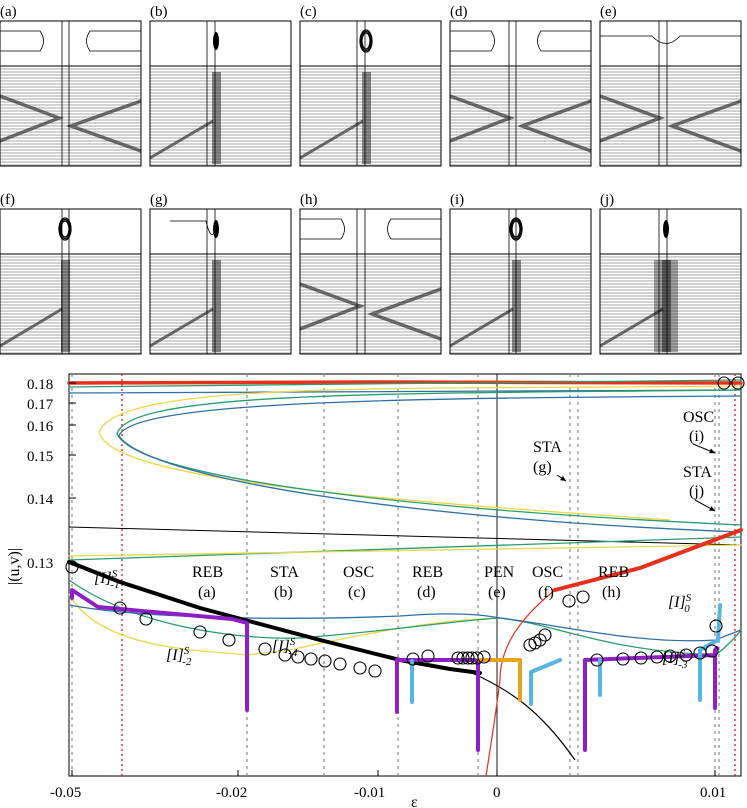 The image size is (747, 808). What do you see at coordinates (497, 793) in the screenshot?
I see `x-tick-label: 0` at bounding box center [497, 793].